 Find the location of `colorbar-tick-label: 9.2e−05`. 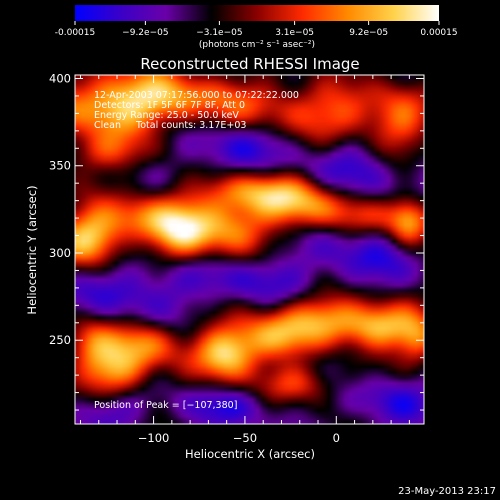

colorbar-tick-label: 9.2e−05 is located at coordinates (368, 33).